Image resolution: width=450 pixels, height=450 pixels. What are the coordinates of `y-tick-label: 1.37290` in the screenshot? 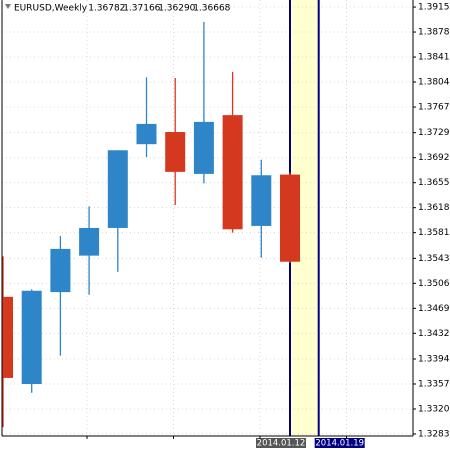 It's located at (434, 133).